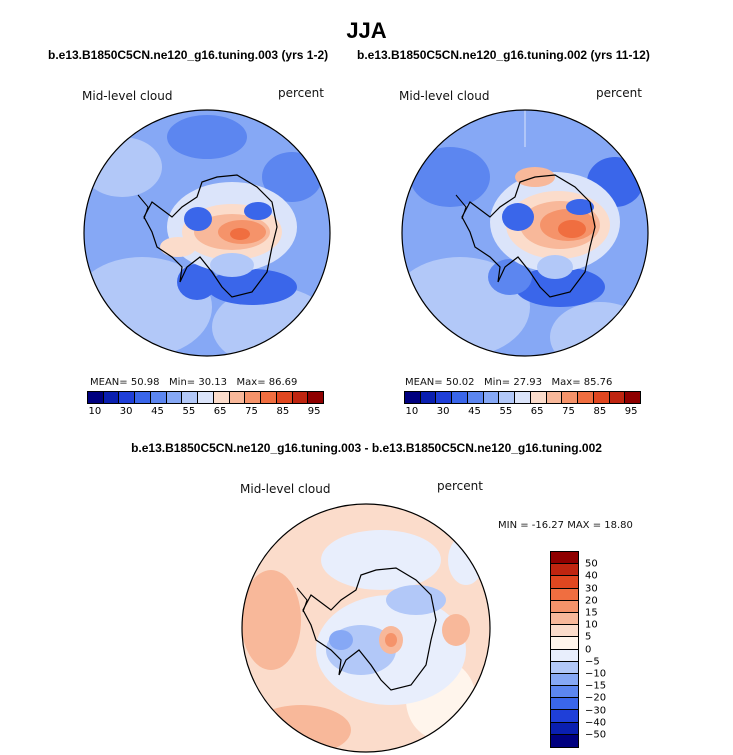  What do you see at coordinates (460, 486) in the screenshot?
I see `diff-units: percent` at bounding box center [460, 486].